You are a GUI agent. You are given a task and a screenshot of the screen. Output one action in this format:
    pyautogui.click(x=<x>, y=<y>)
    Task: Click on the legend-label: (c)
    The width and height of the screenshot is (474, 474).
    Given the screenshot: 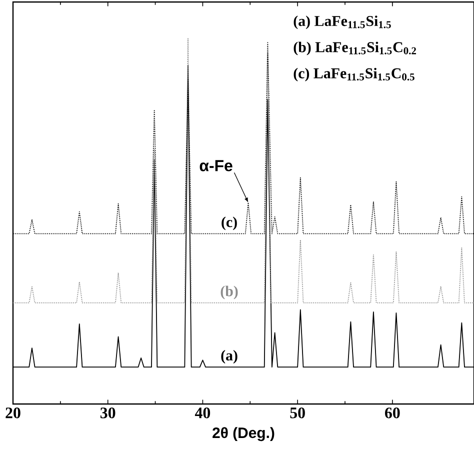 What is the action you would take?
    pyautogui.click(x=229, y=223)
    